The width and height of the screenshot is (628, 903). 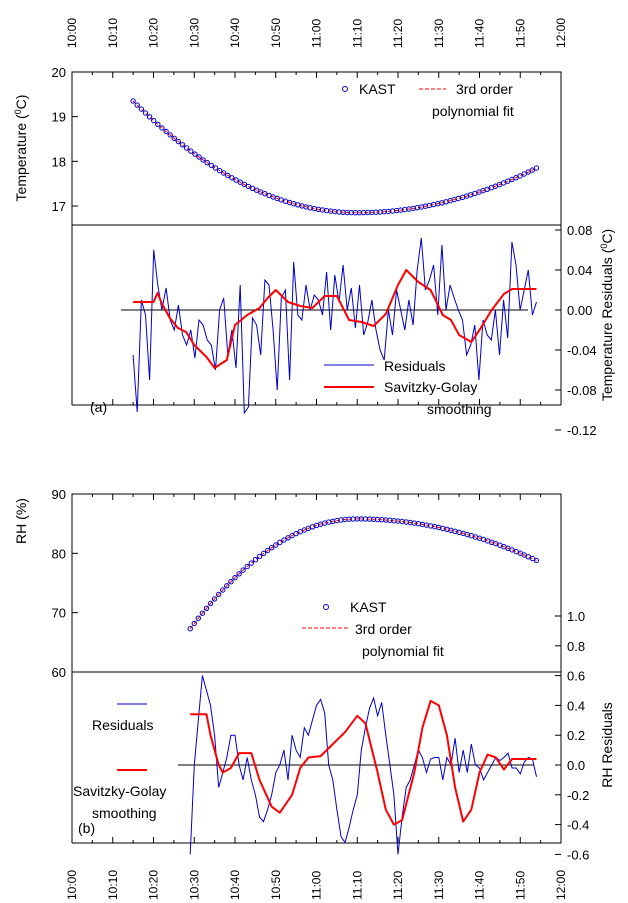 What do you see at coordinates (21, 521) in the screenshot?
I see `rh-axis-title: RH (%)` at bounding box center [21, 521].